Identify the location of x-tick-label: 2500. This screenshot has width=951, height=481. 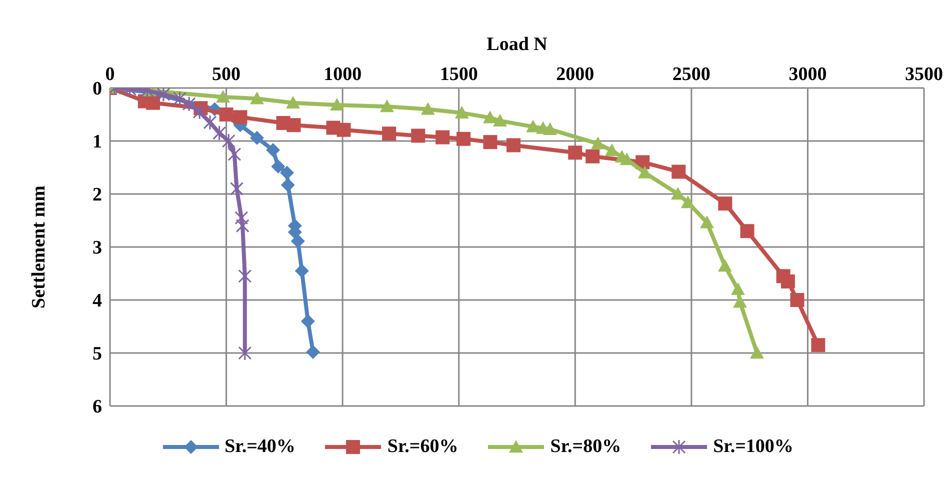
(691, 74).